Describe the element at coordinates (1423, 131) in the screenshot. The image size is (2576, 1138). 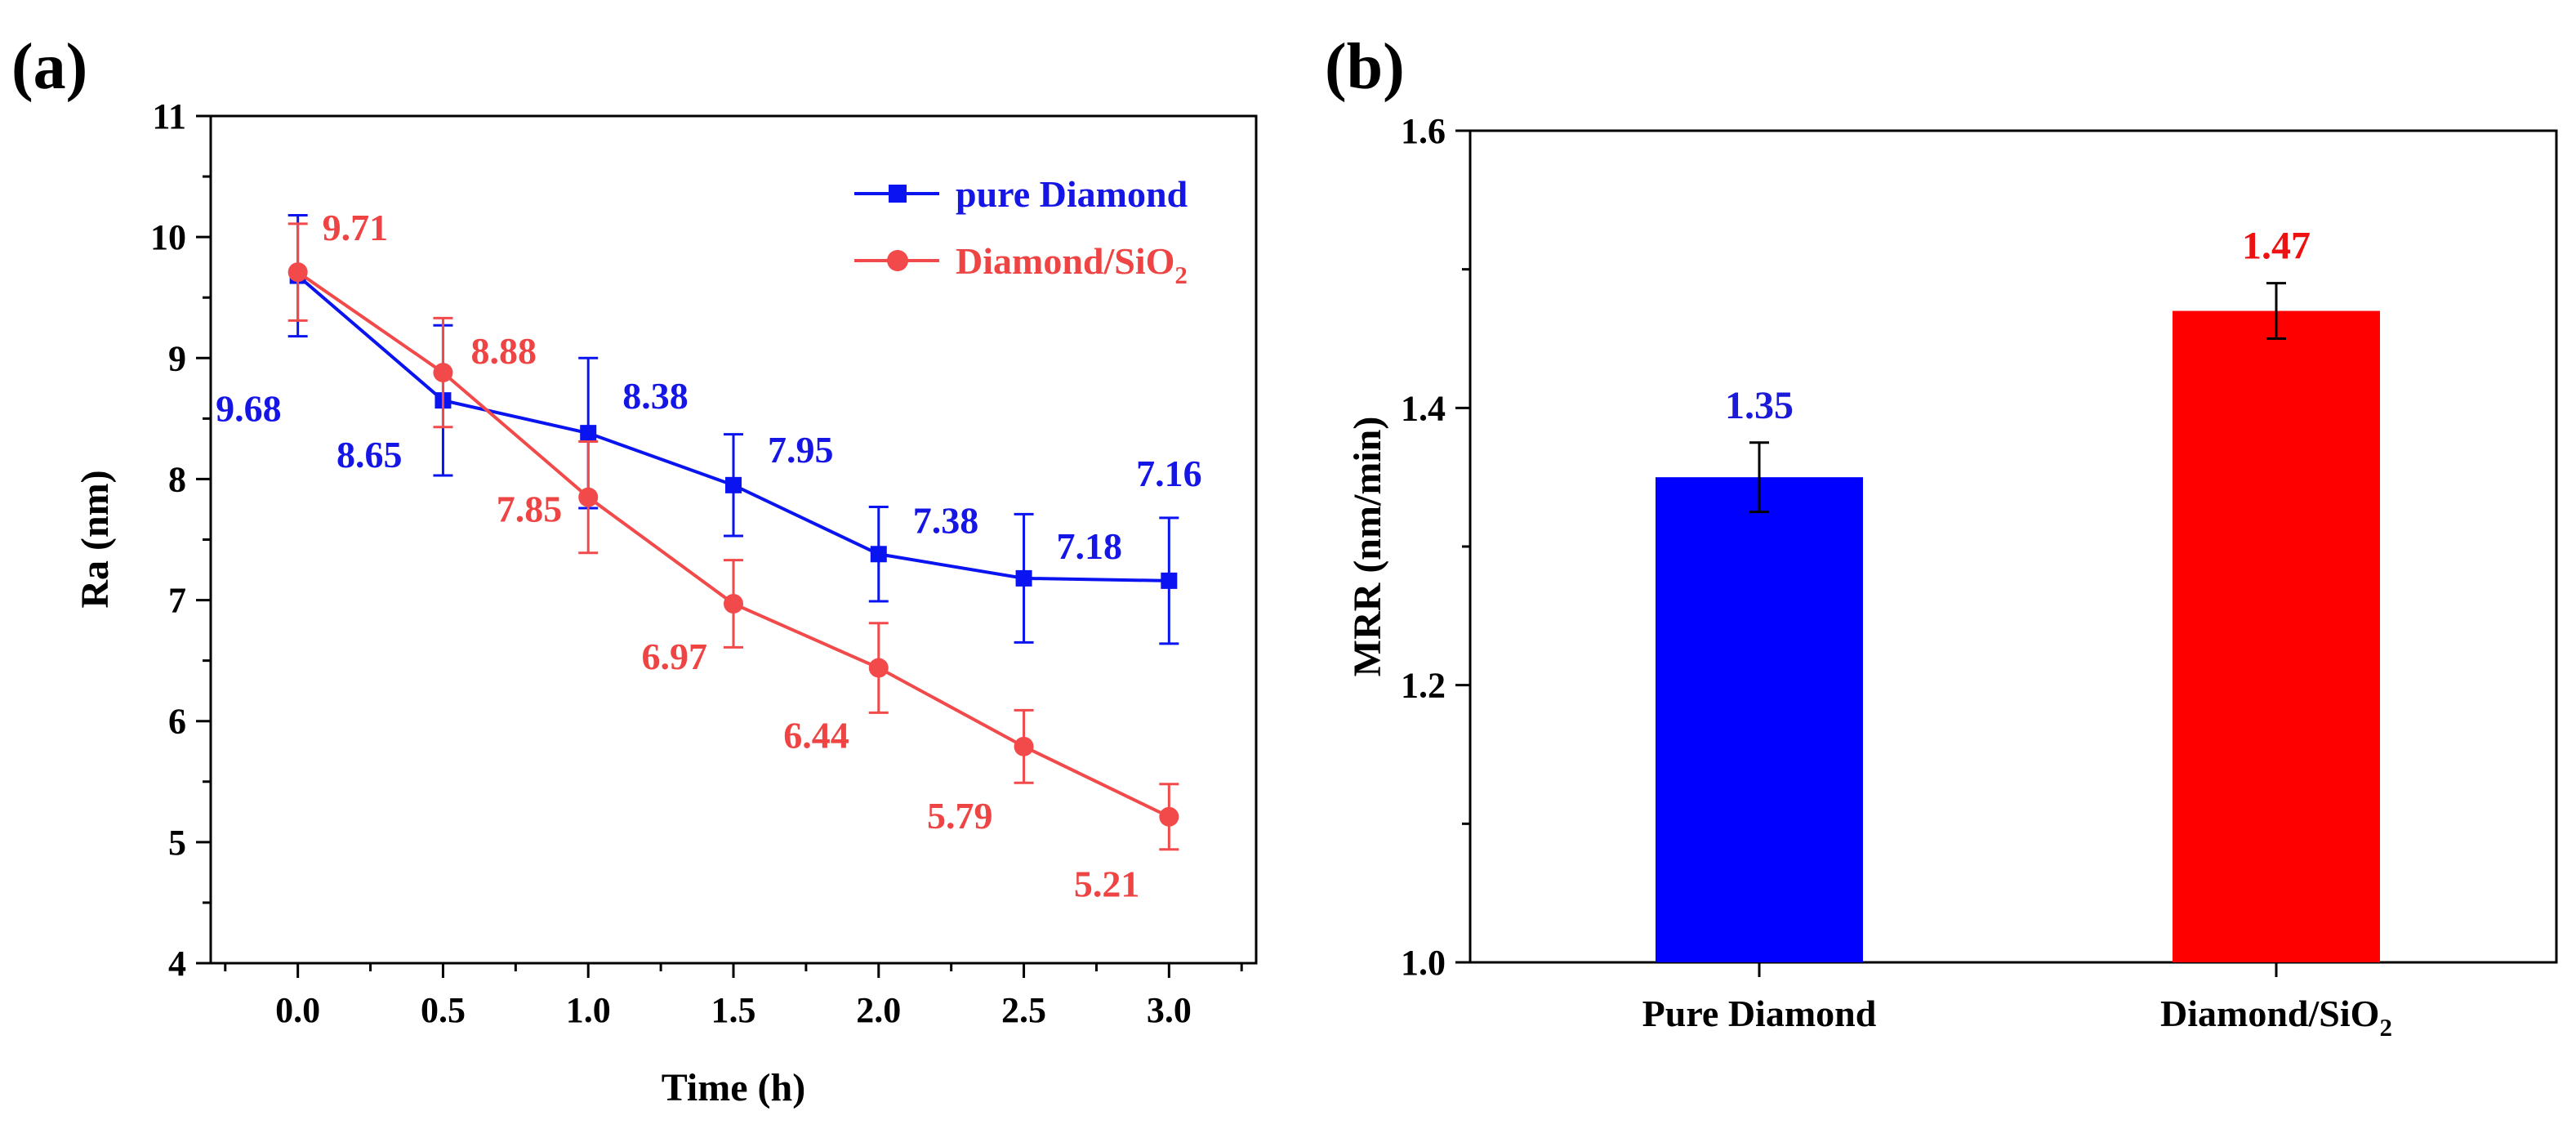
I see `y-tick-label: 1.6` at that location.